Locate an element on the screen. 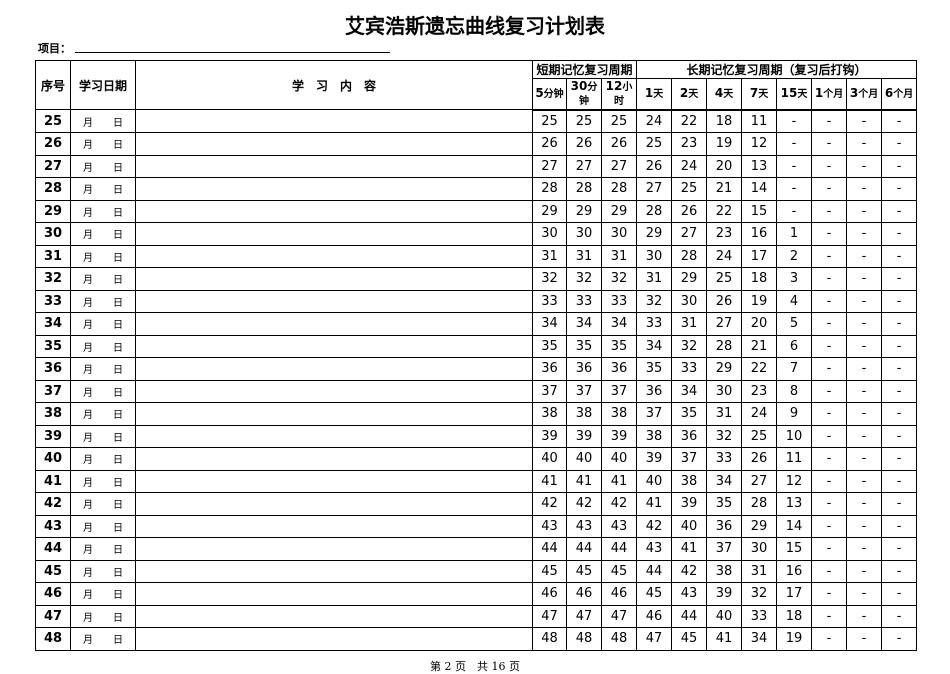 The image size is (950, 674). review-cell: 37 is located at coordinates (724, 549).